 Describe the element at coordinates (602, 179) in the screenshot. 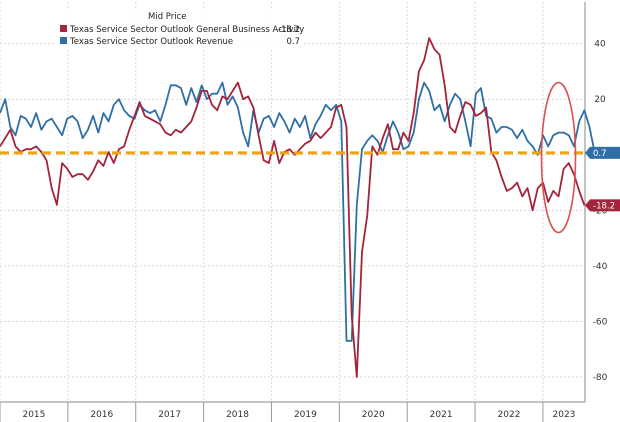

I see `last-value-badges: -18.2 0.7` at that location.